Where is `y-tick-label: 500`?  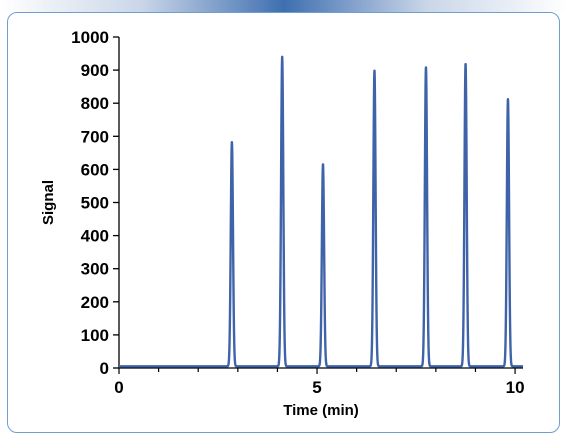 y-tick-label: 500 is located at coordinates (95, 203).